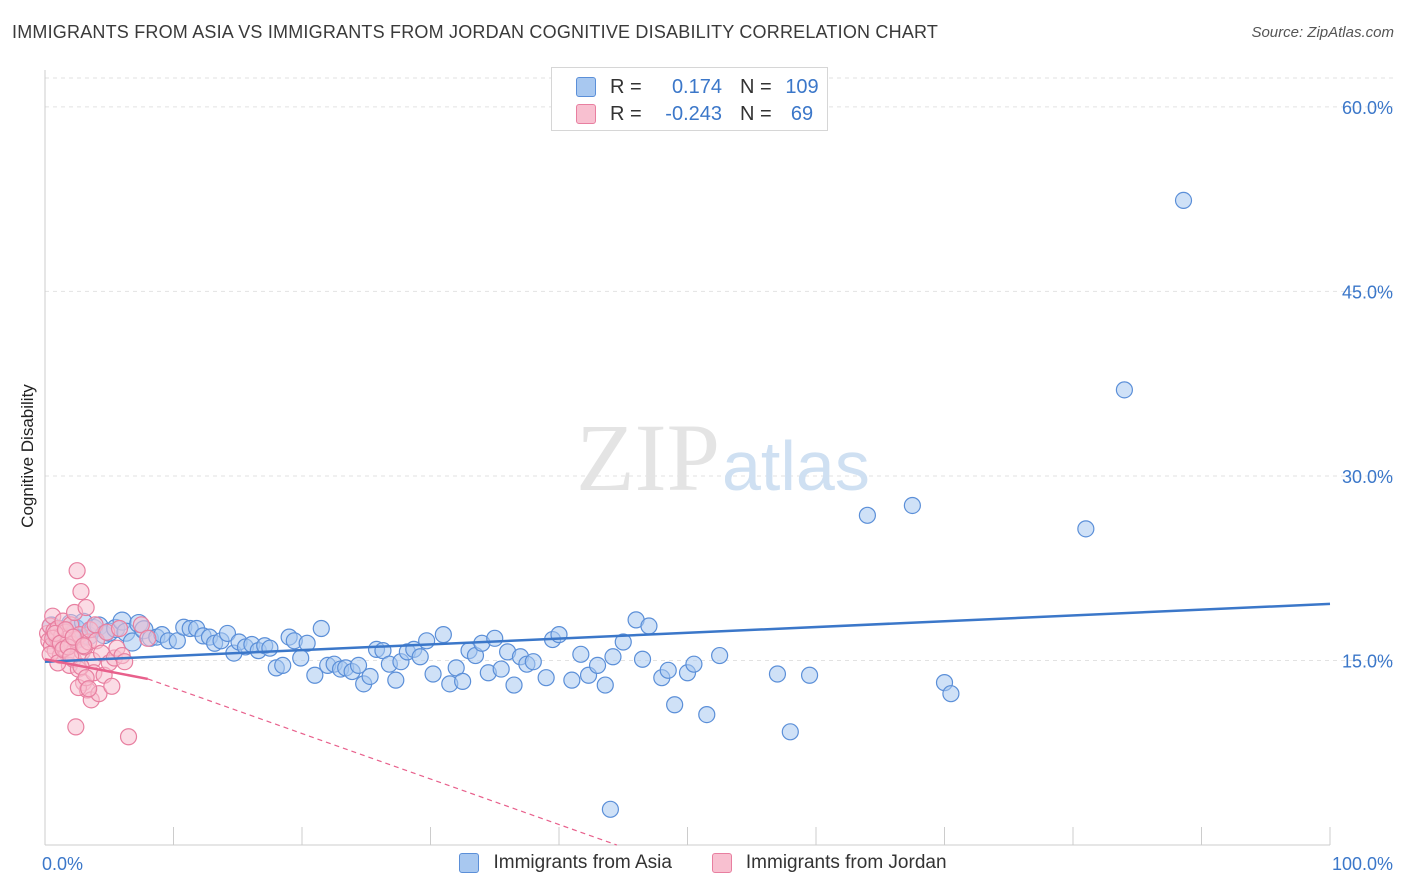  I want to click on y-tick-label: 45.0%, so click(1367, 292).